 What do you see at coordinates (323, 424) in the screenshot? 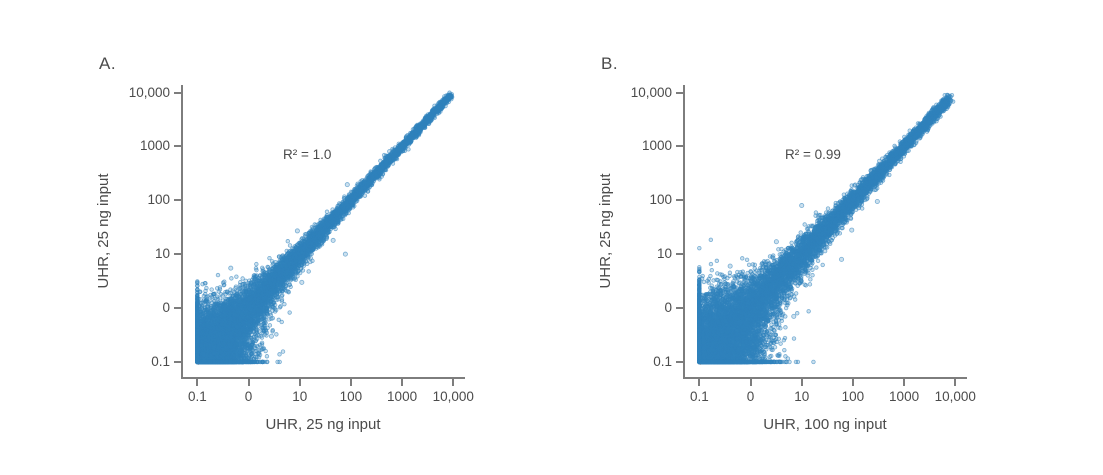
I see `panel-a-x-axis-label: UHR, 25 ng input` at bounding box center [323, 424].